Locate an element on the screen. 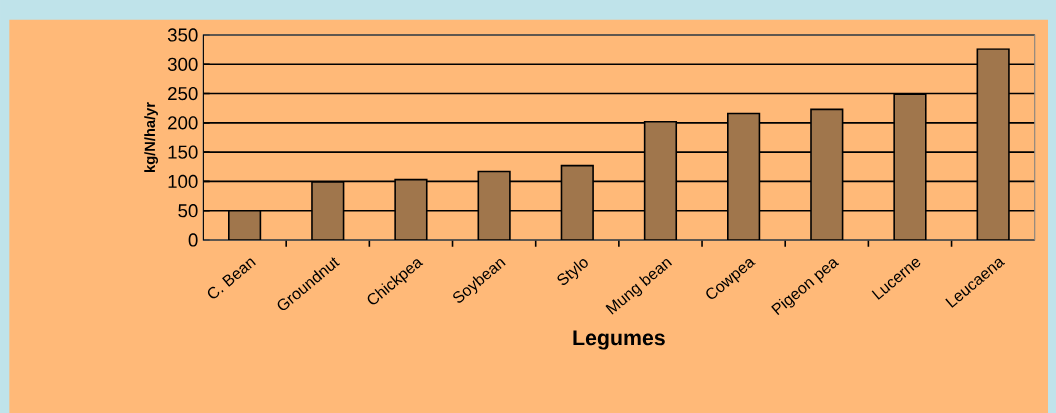 This screenshot has width=1056, height=413. y-tick-label: 250 is located at coordinates (183, 93).